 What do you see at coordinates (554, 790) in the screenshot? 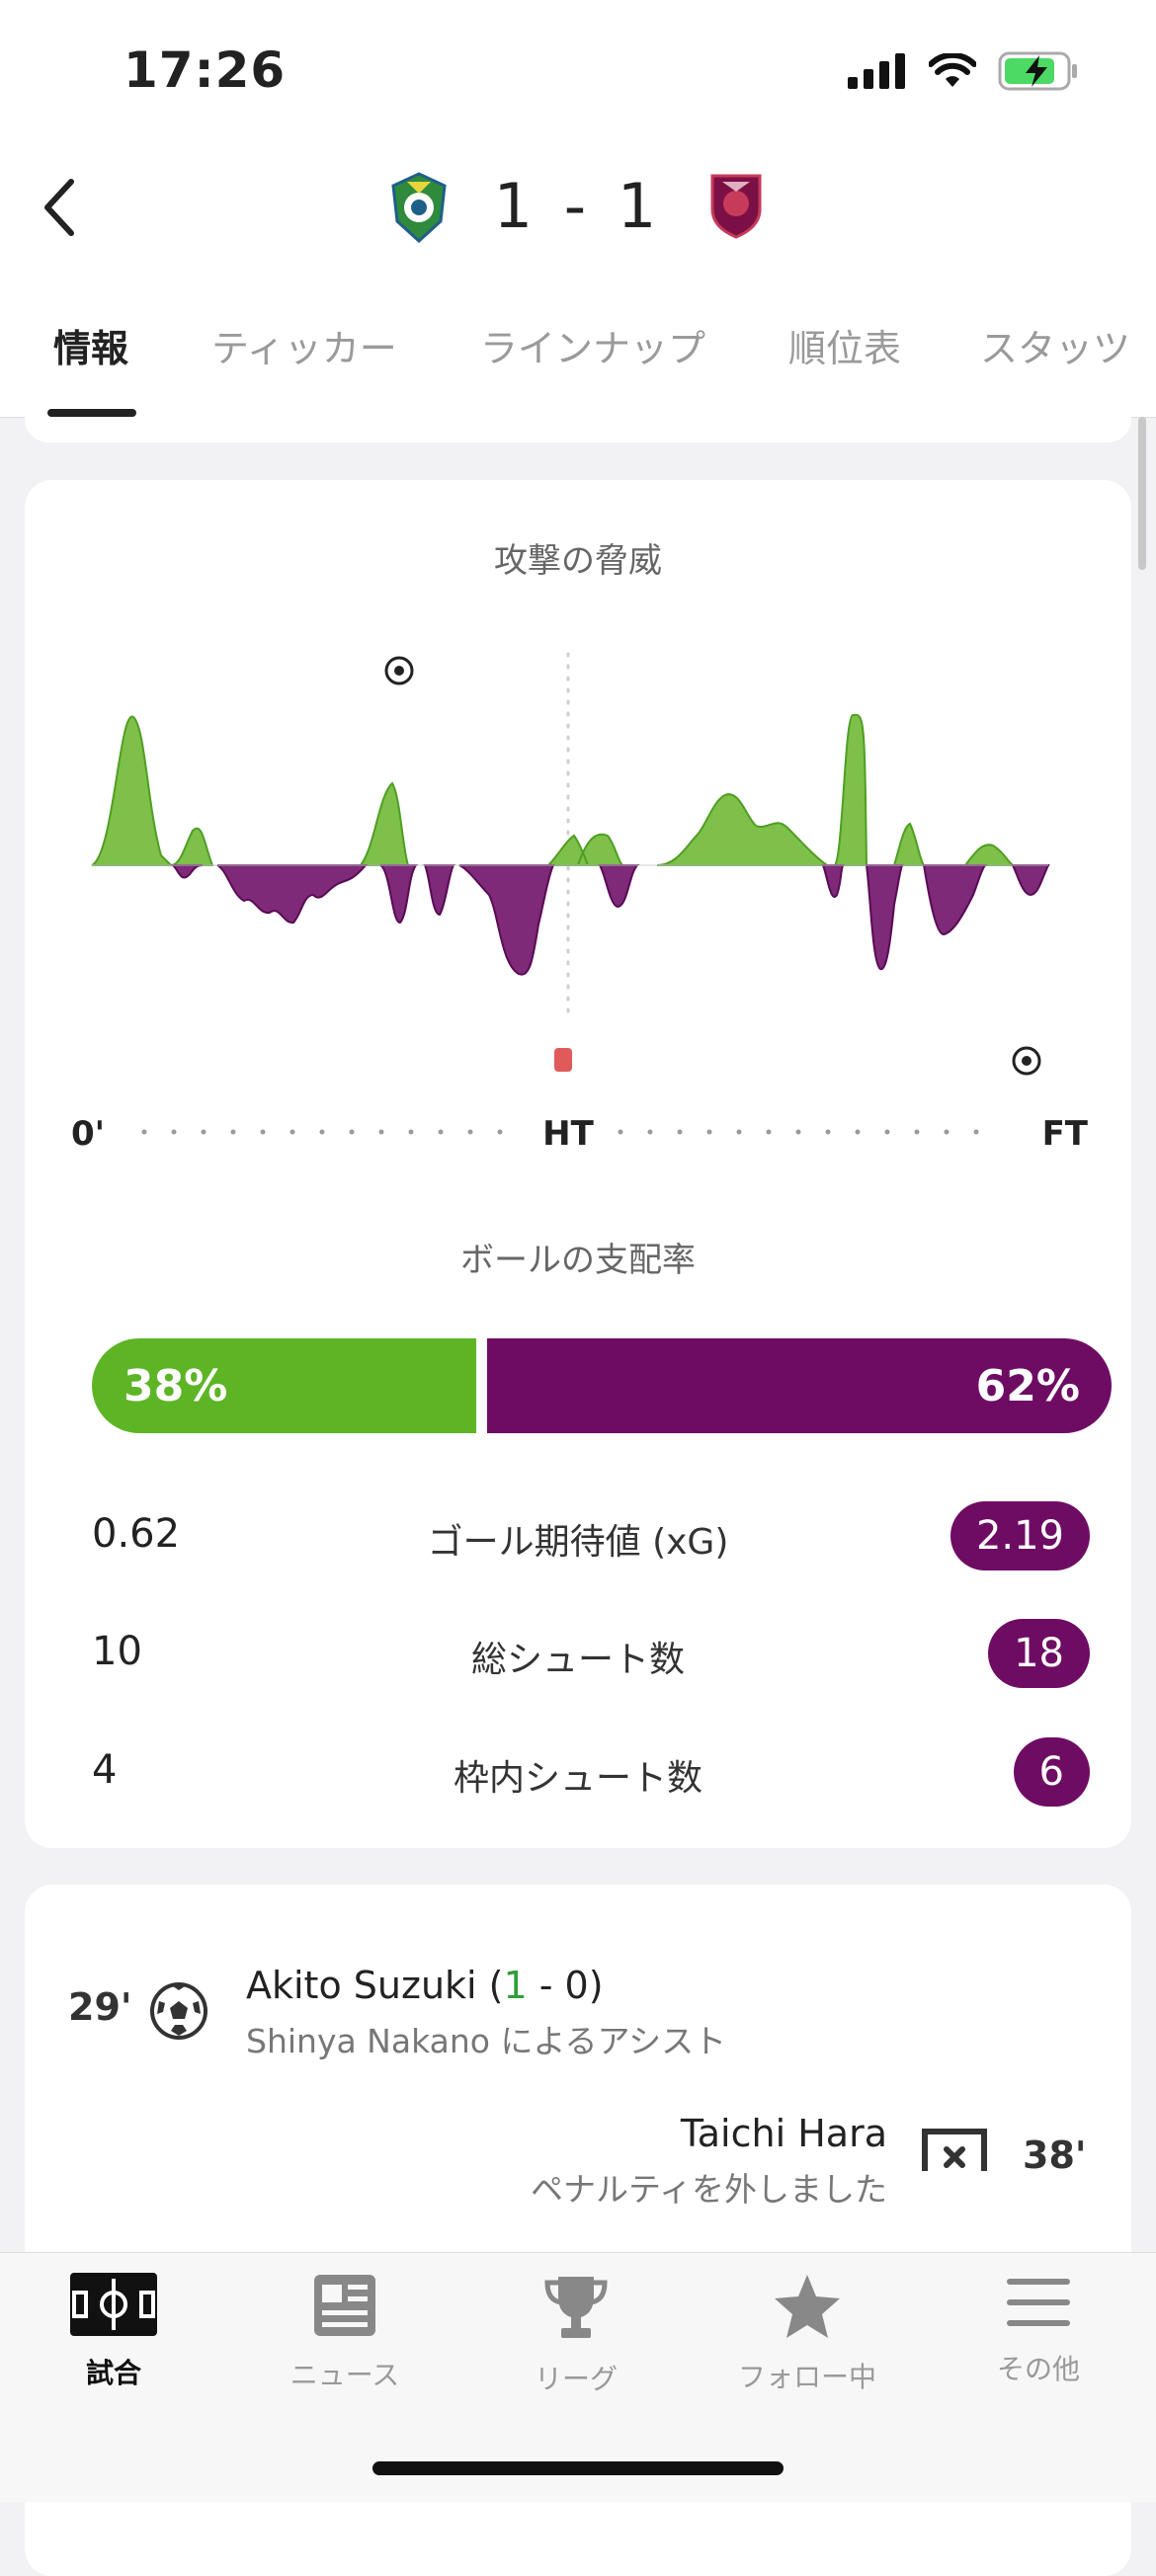
I see `home-momentum-area` at bounding box center [554, 790].